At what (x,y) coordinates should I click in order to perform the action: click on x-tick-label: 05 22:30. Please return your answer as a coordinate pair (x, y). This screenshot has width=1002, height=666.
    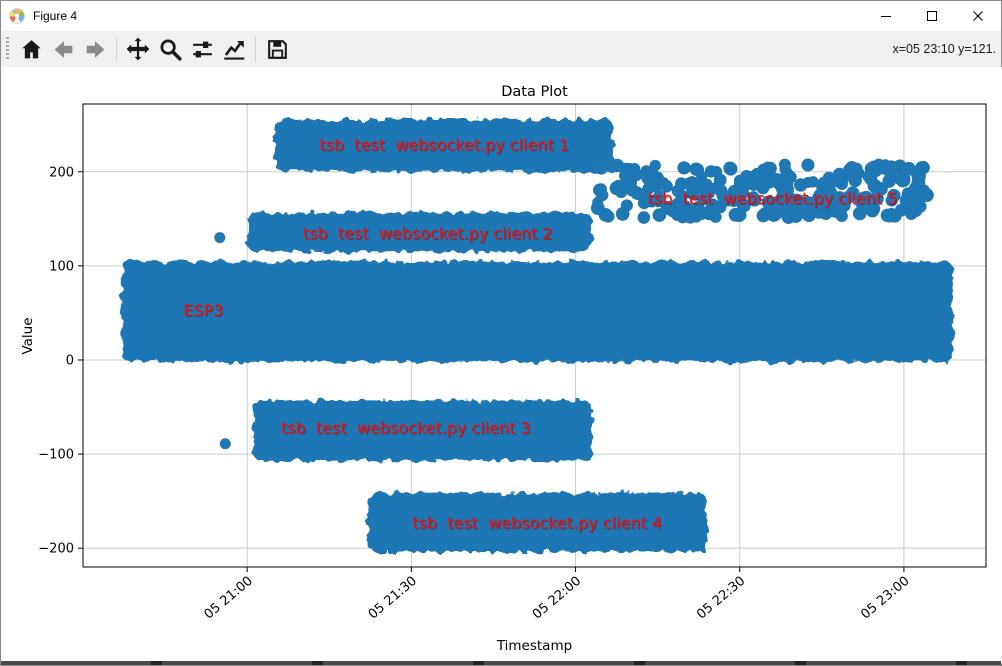
    Looking at the image, I should click on (721, 598).